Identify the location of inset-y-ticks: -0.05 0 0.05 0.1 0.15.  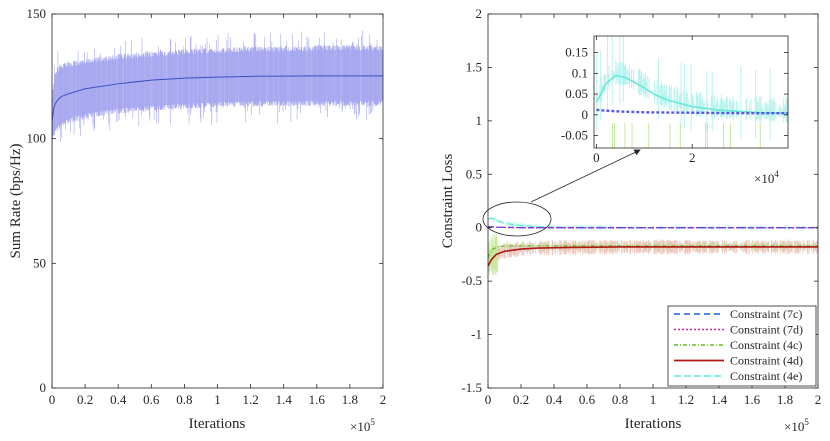
(674, 94).